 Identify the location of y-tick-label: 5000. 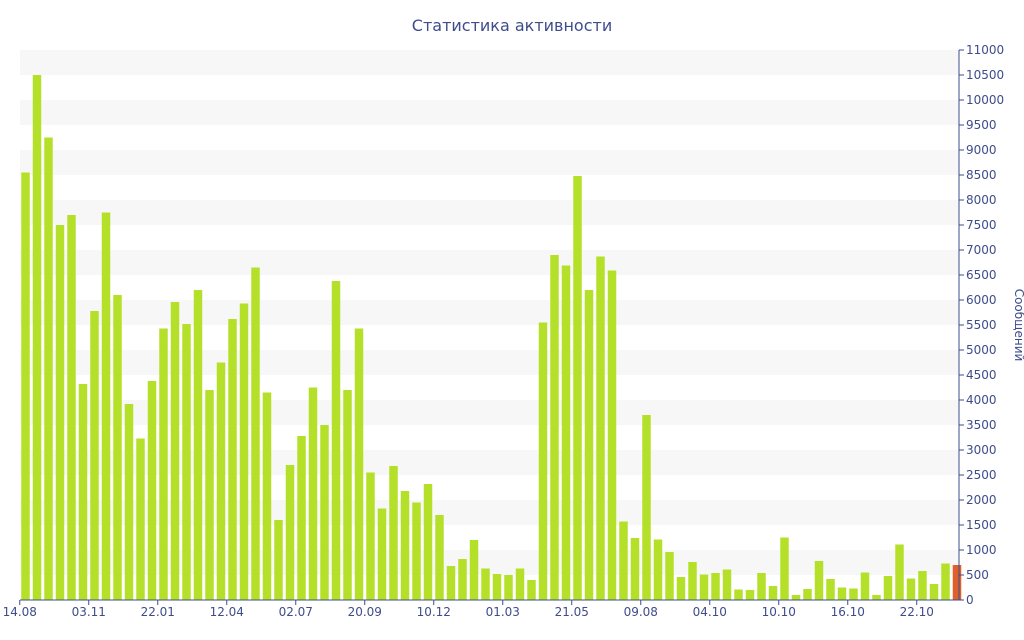
(981, 350).